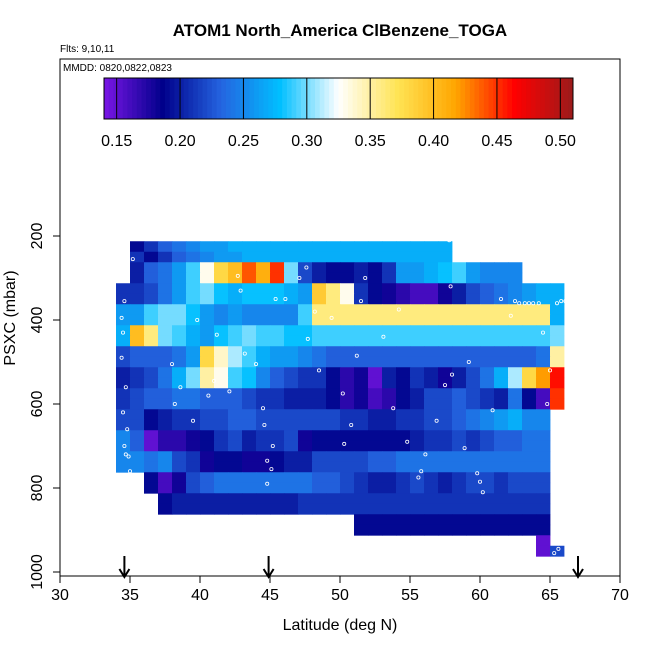 The image size is (650, 650). I want to click on flights-label: Flts: 9,10,11, so click(87, 49).